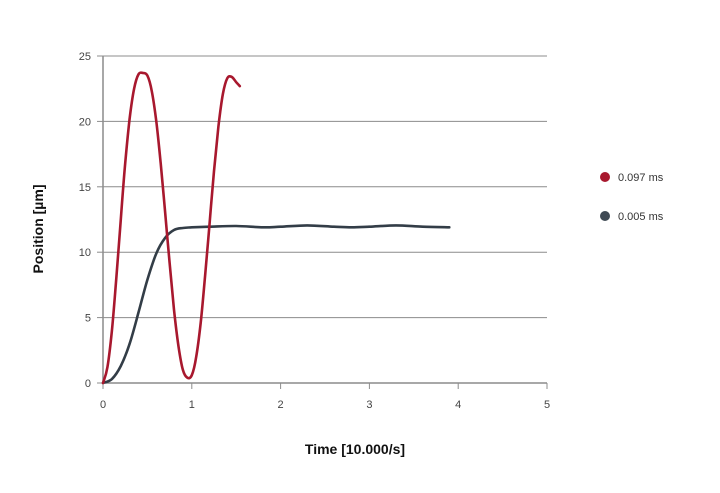  What do you see at coordinates (85, 253) in the screenshot?
I see `y-tick-label: 10` at bounding box center [85, 253].